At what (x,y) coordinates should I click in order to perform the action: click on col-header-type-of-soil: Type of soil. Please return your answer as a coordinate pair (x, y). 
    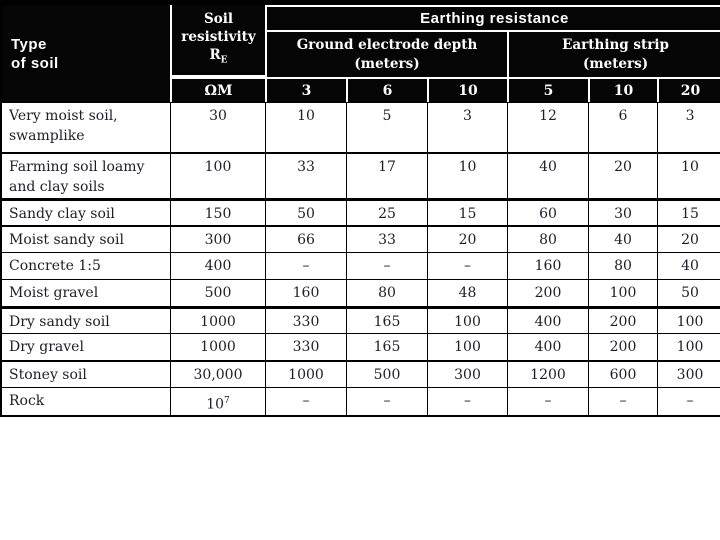
    Looking at the image, I should click on (86, 53).